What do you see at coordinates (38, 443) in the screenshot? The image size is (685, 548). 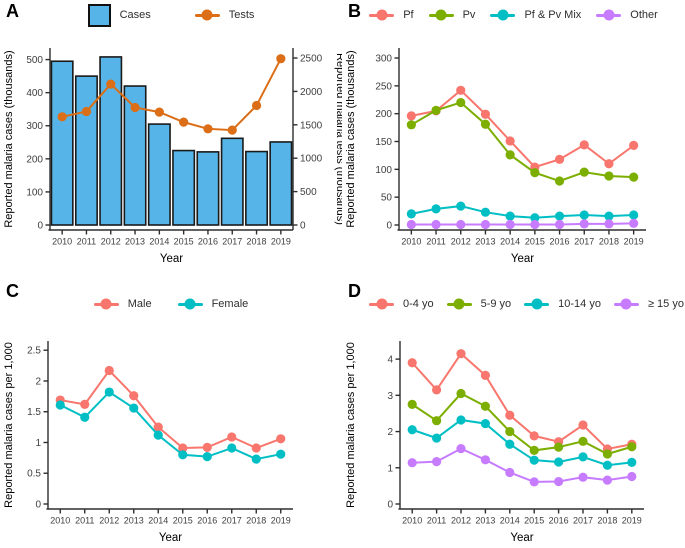 I see `svg-text: 1` at bounding box center [38, 443].